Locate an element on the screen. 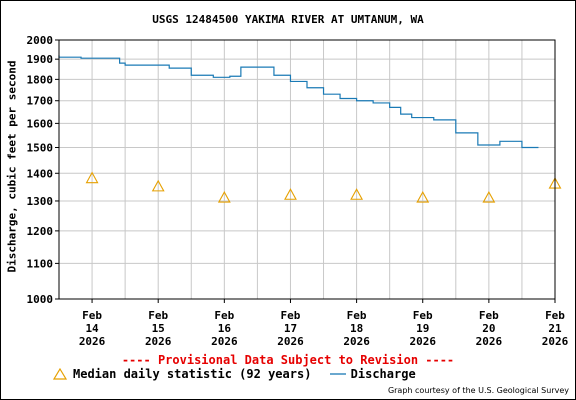  y-tick-label: 1000 is located at coordinates (40, 299).